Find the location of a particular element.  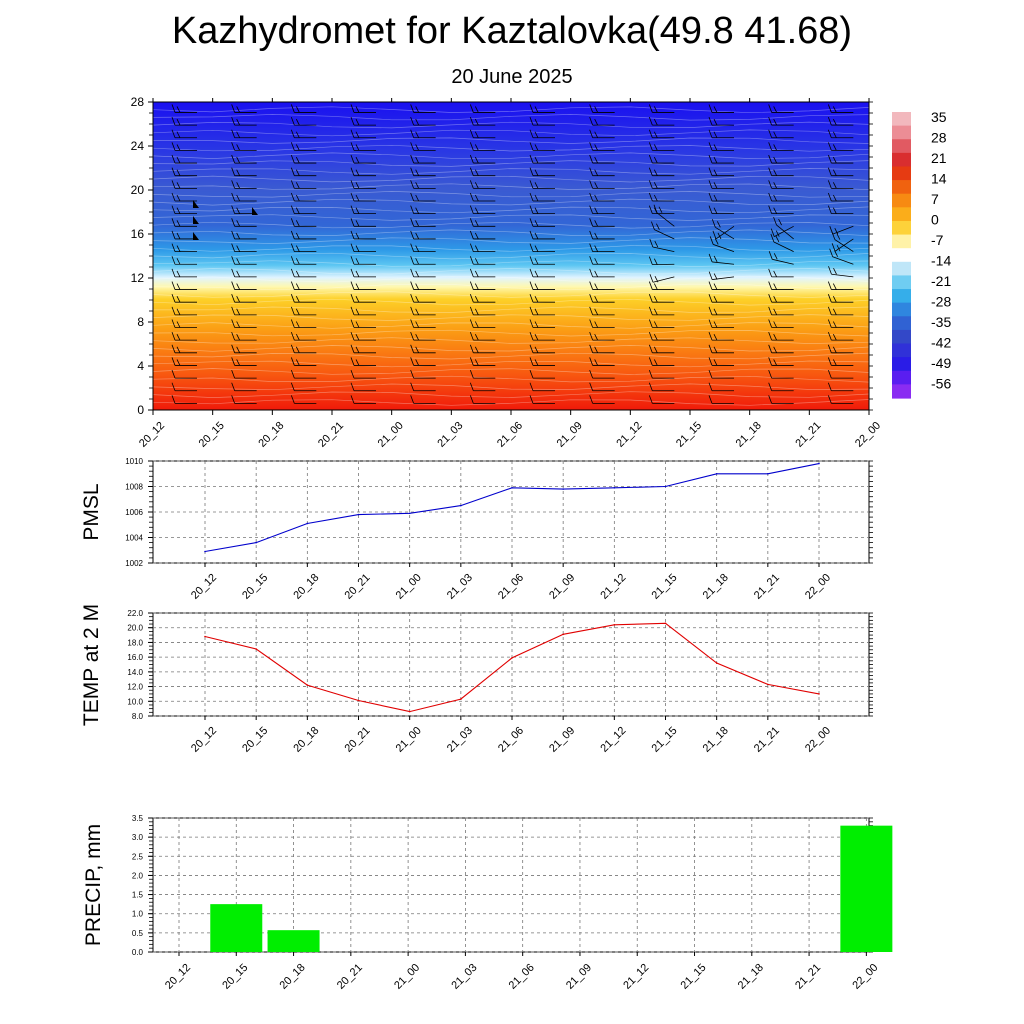

y-tick-label: 1006 is located at coordinates (134, 512).